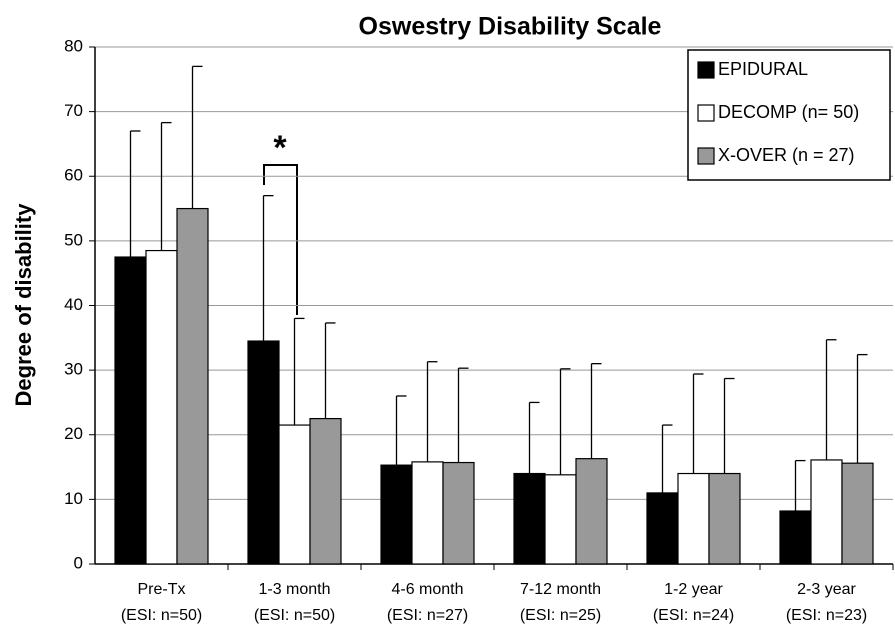  What do you see at coordinates (560, 615) in the screenshot?
I see `x-tick-label: (ESI: n=25)` at bounding box center [560, 615].